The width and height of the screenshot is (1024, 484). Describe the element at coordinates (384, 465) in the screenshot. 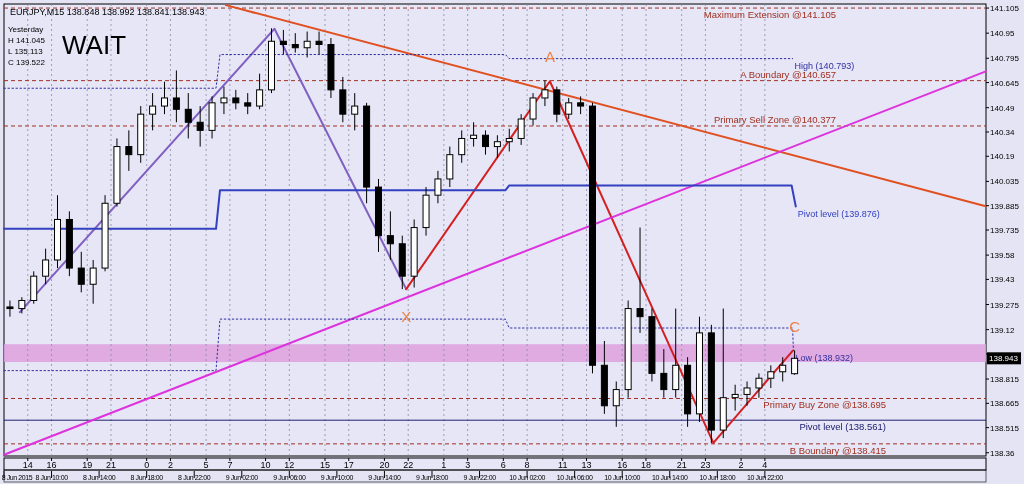

I see `x-tick-label: 20` at that location.